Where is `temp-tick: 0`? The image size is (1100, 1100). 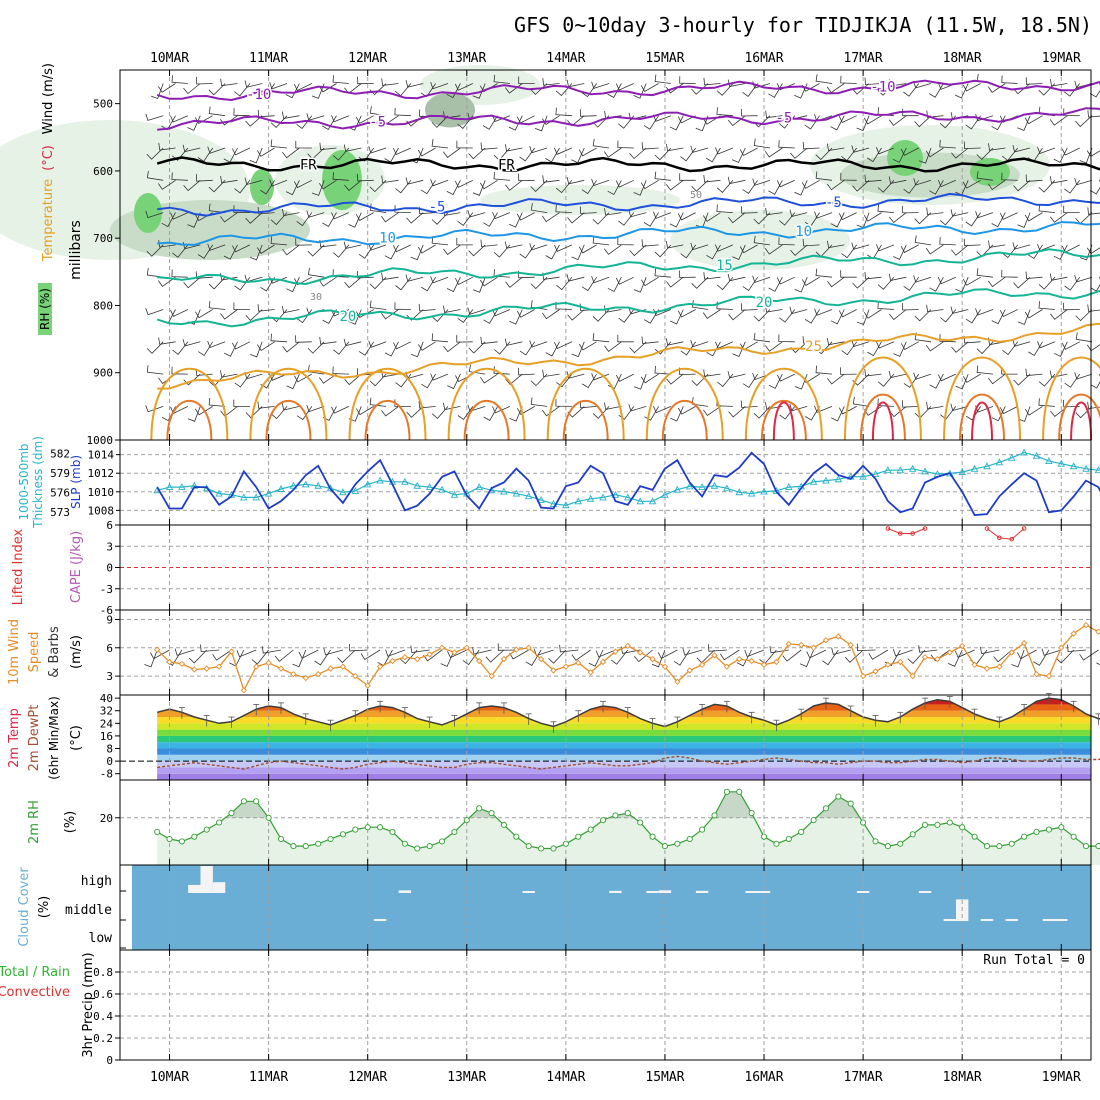
temp-tick: 0 is located at coordinates (109, 761).